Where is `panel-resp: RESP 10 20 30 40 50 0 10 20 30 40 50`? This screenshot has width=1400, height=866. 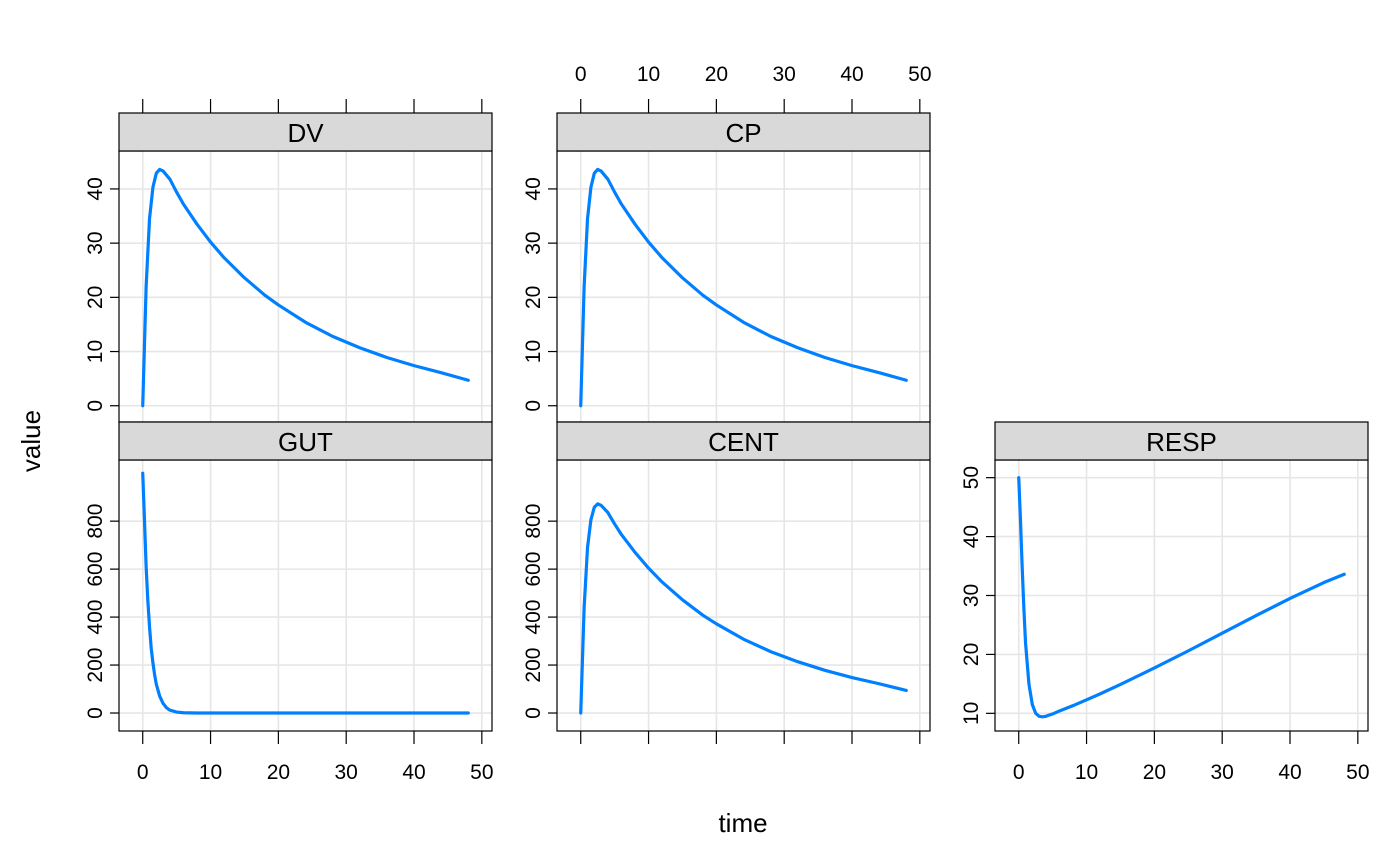
panel-resp: RESP 10 20 30 40 50 0 10 20 30 40 50 is located at coordinates (1165, 602).